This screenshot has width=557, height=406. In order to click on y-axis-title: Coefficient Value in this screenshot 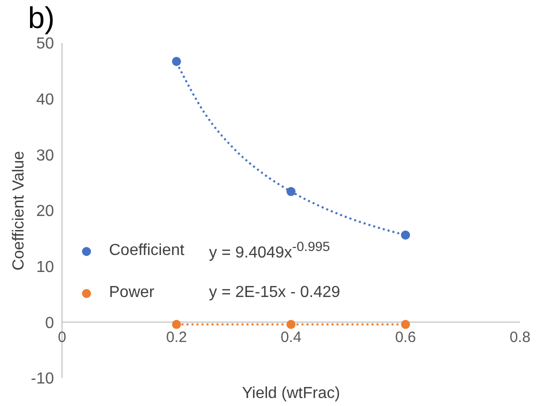, I will do `click(19, 210)`.